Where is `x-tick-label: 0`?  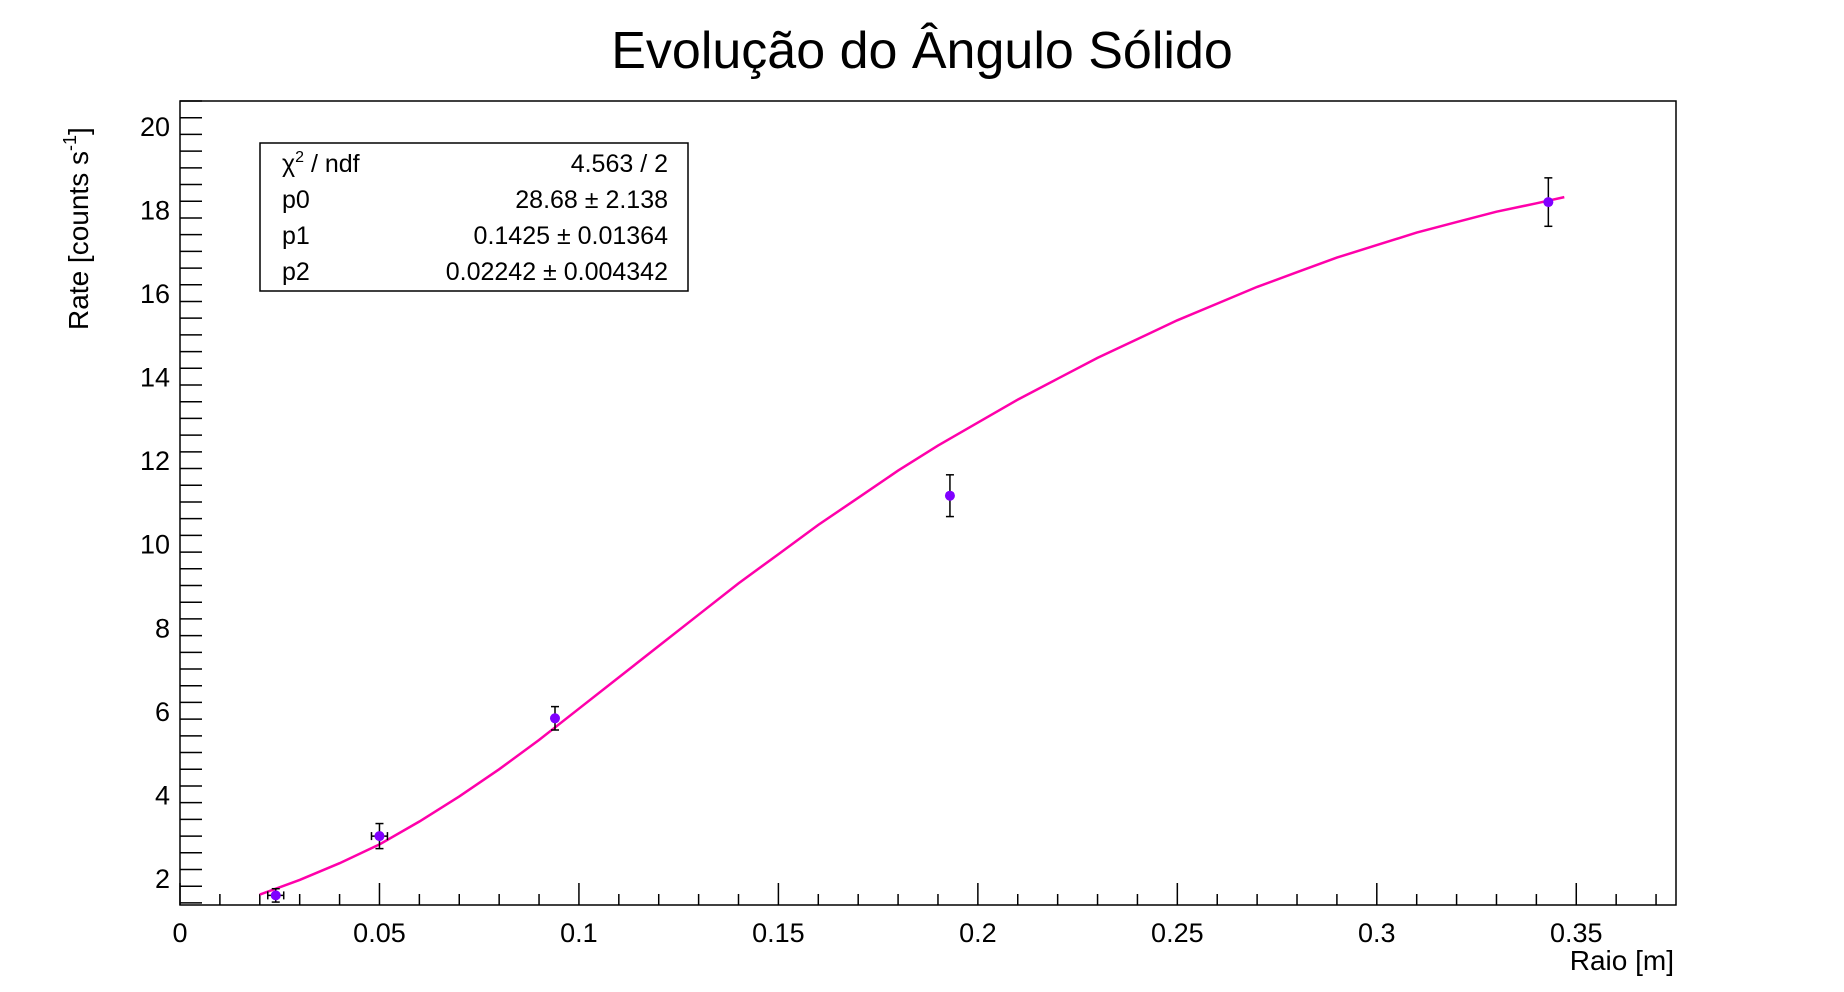
x-tick-label: 0 is located at coordinates (179, 933).